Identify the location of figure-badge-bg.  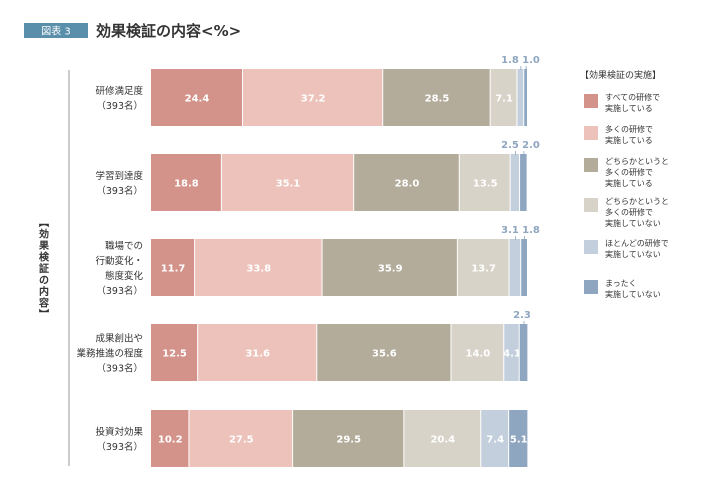
(56, 30).